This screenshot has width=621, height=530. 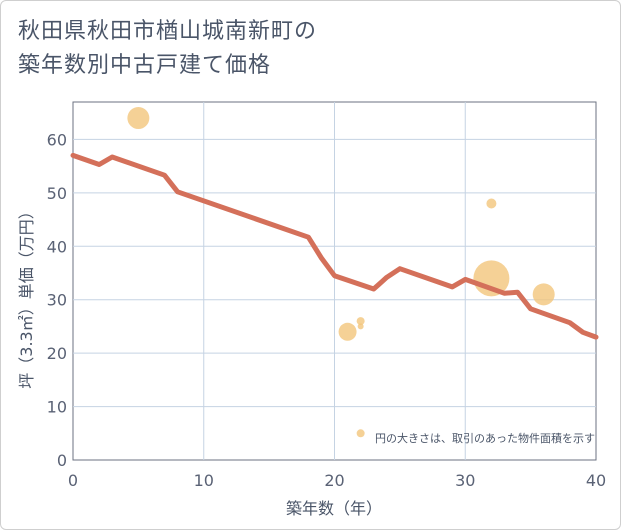 What do you see at coordinates (465, 480) in the screenshot?
I see `x-tick-label: 30` at bounding box center [465, 480].